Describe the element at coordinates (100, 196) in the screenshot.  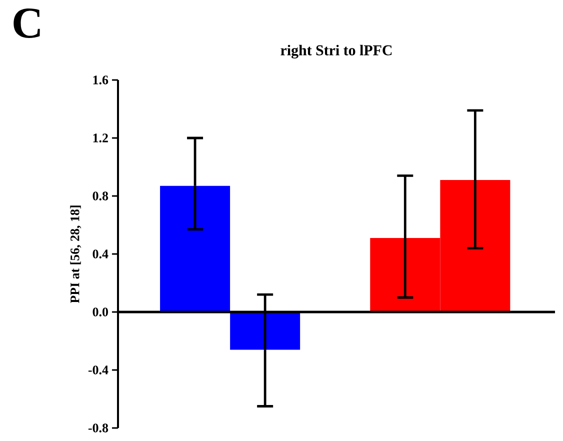
I see `y-tick-label: 0.8` at that location.